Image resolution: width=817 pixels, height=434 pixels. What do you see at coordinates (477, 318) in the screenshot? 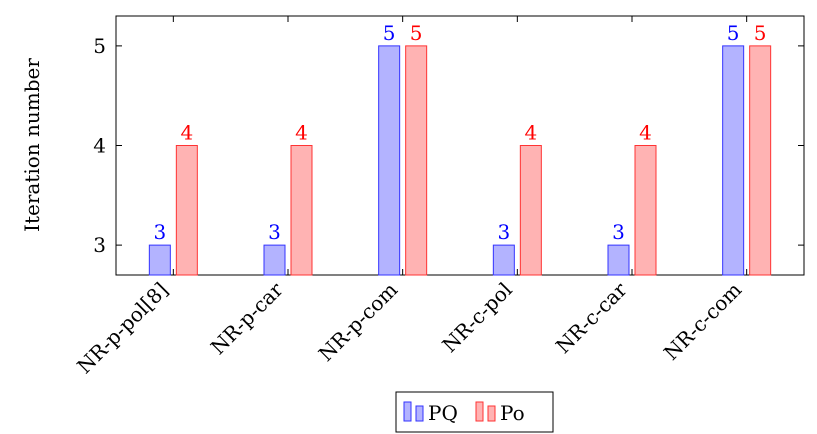
I see `x-tick-label: NR-c-pol` at bounding box center [477, 318].